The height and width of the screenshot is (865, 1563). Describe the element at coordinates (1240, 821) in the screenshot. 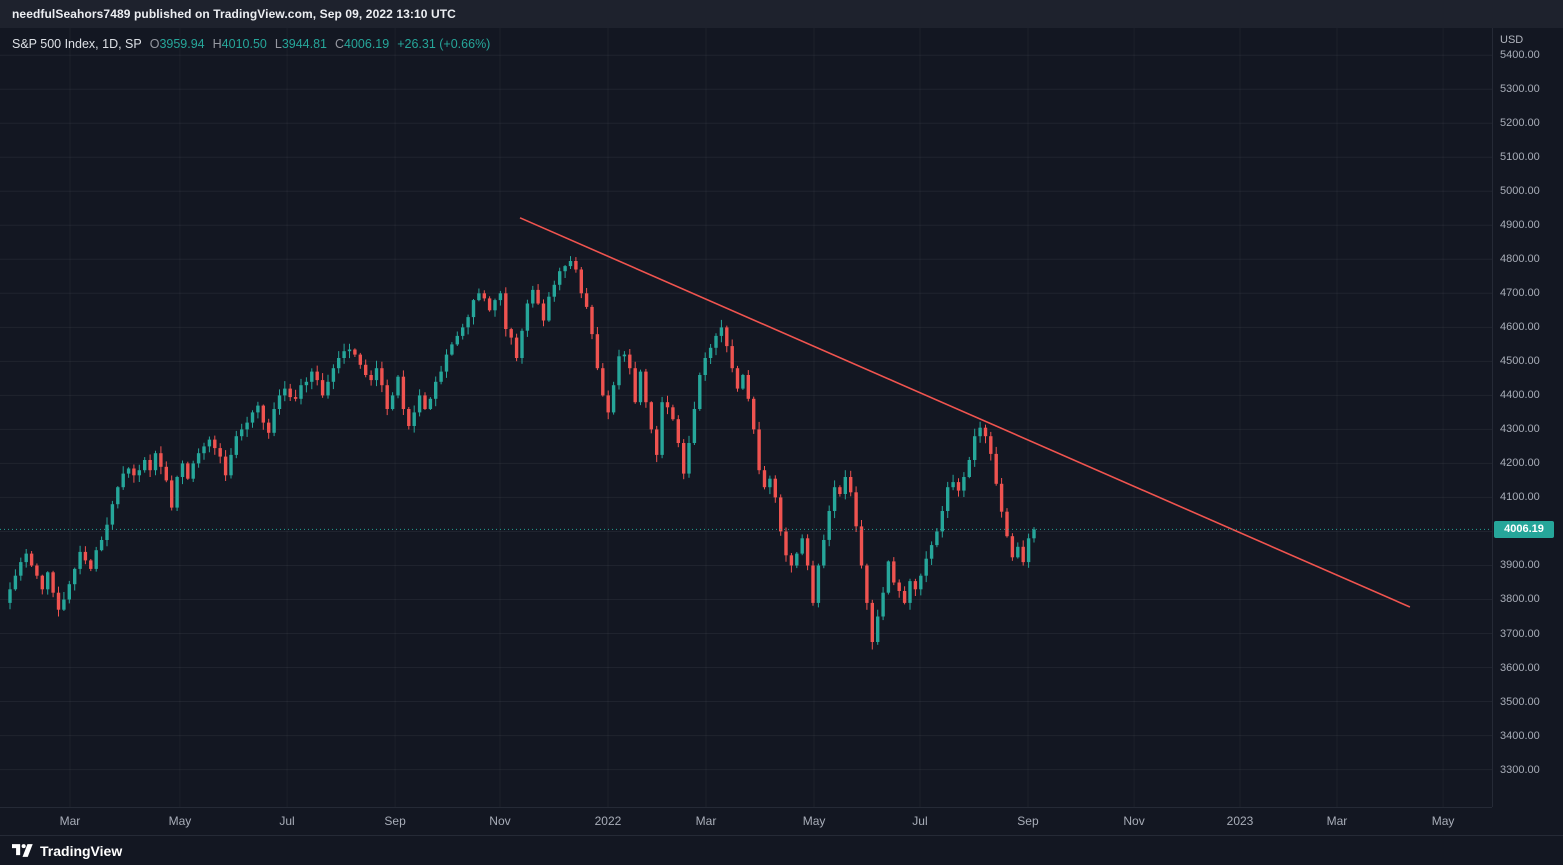

I see `time-axis-label: 2023` at that location.